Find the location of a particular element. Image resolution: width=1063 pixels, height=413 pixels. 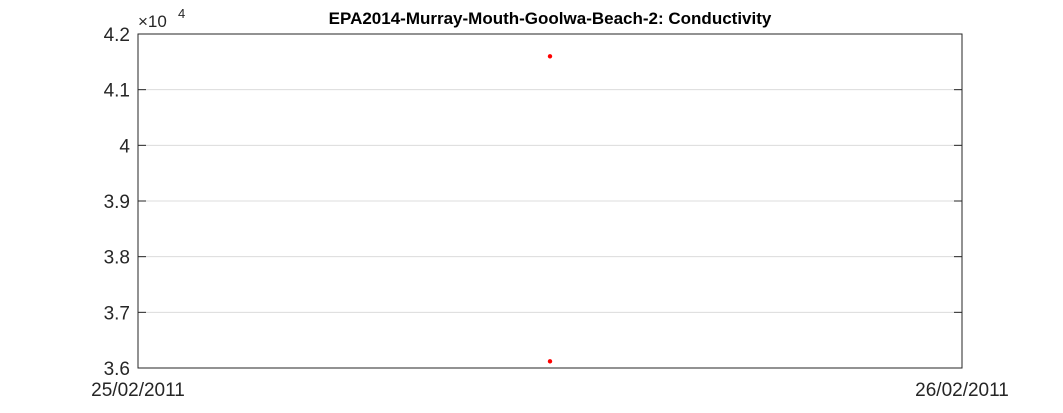

y-tick-label: 3.8 is located at coordinates (117, 258).